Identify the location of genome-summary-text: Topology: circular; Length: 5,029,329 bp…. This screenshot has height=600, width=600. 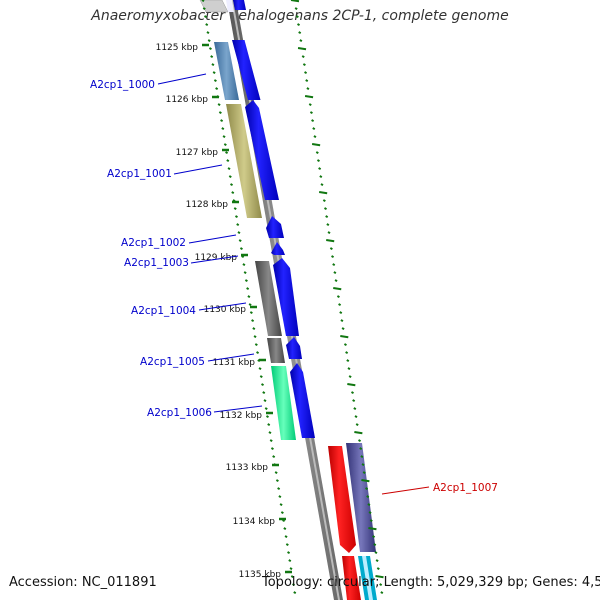
(431, 582).